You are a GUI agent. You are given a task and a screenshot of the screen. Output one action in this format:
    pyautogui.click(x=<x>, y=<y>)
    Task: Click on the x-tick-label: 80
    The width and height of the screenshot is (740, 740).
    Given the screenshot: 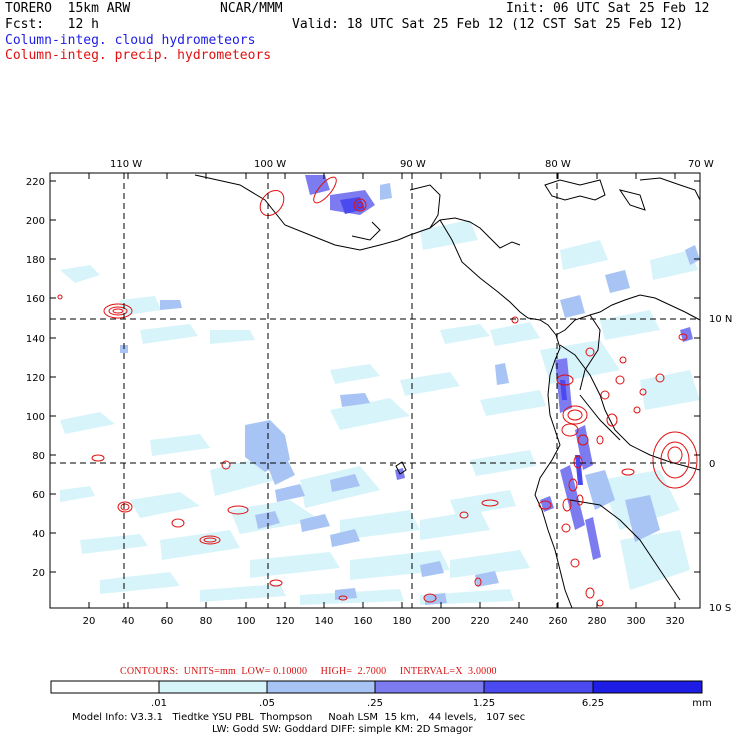 What is the action you would take?
    pyautogui.click(x=206, y=621)
    